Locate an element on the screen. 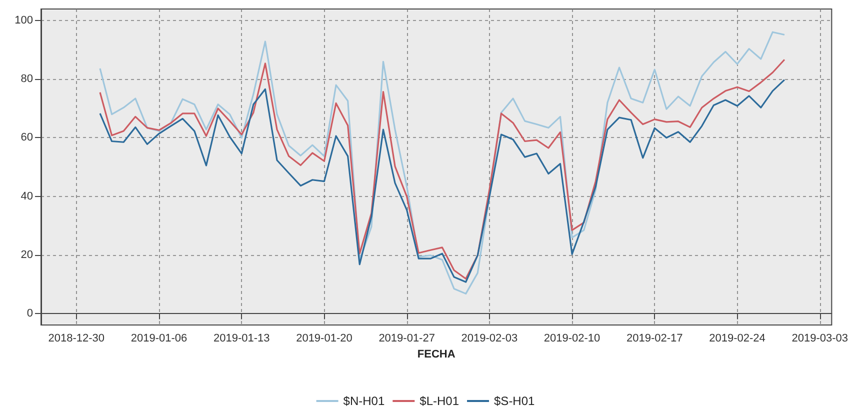 The image size is (851, 414). legend-label: $N-H01 is located at coordinates (364, 401).